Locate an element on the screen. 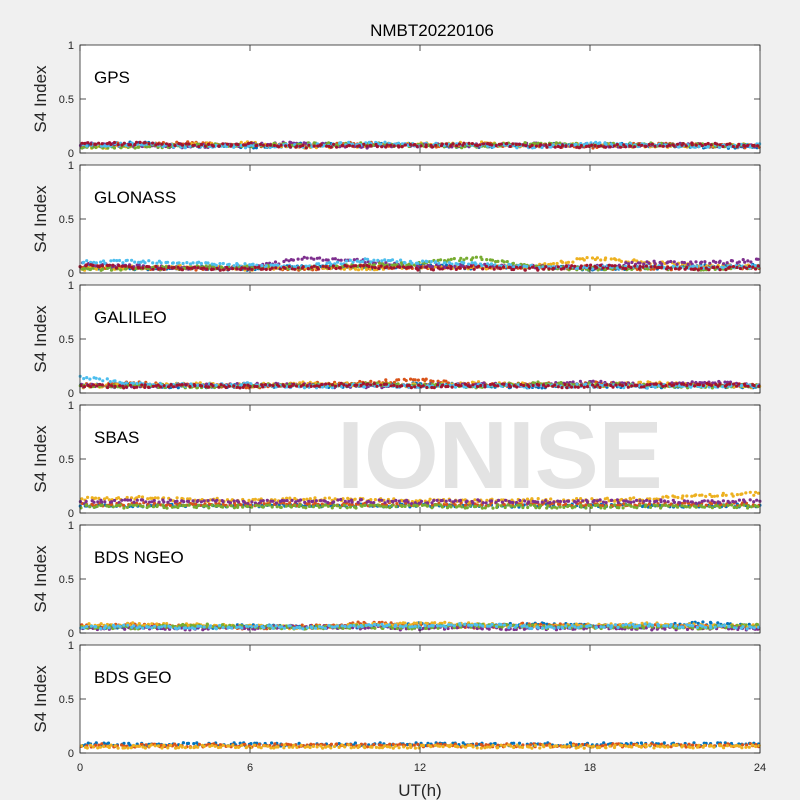 The image size is (800, 800). y-tick-label: 1 is located at coordinates (71, 286).